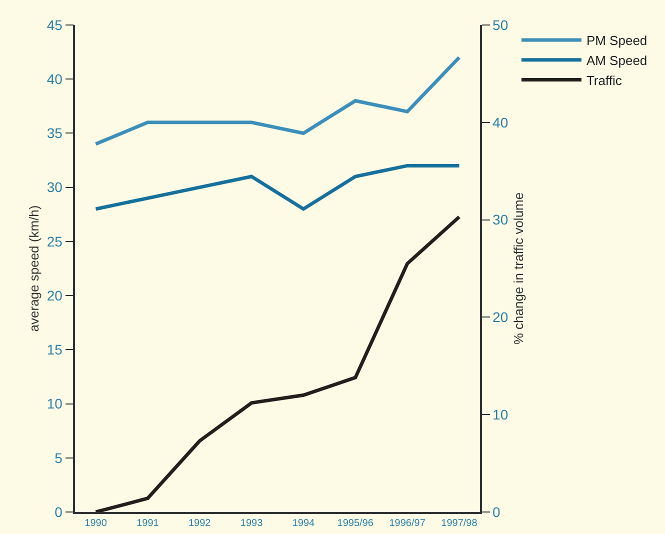 Image resolution: width=665 pixels, height=534 pixels. I want to click on y-tick-label: 25, so click(54, 241).